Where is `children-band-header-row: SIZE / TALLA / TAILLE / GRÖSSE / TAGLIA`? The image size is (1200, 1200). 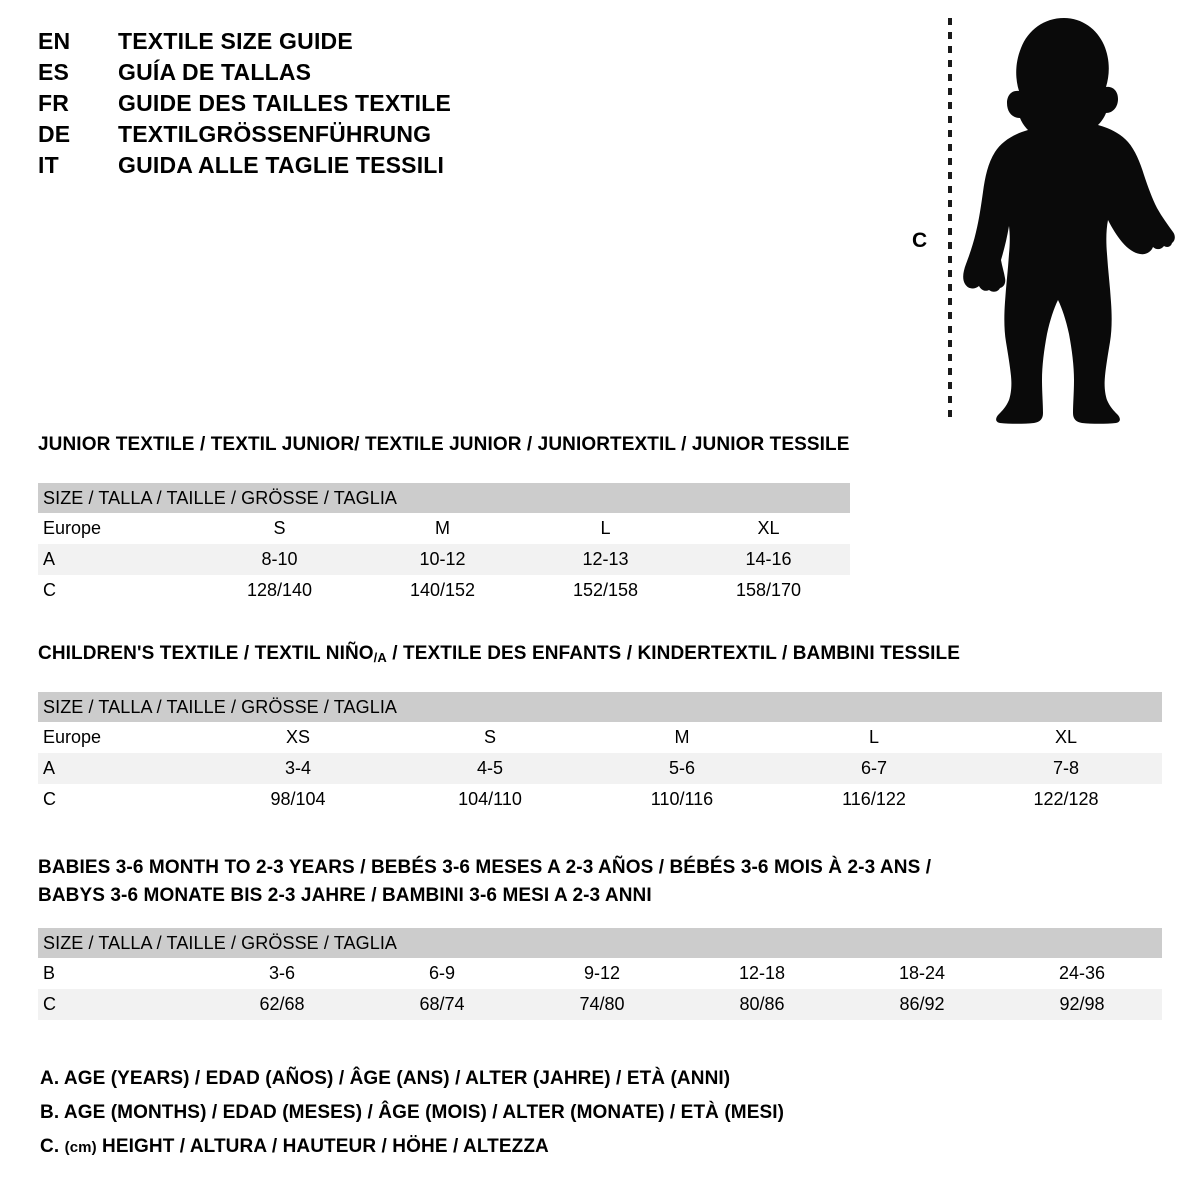 children-band-header-row: SIZE / TALLA / TAILLE / GRÖSSE / TAGLIA is located at coordinates (600, 707).